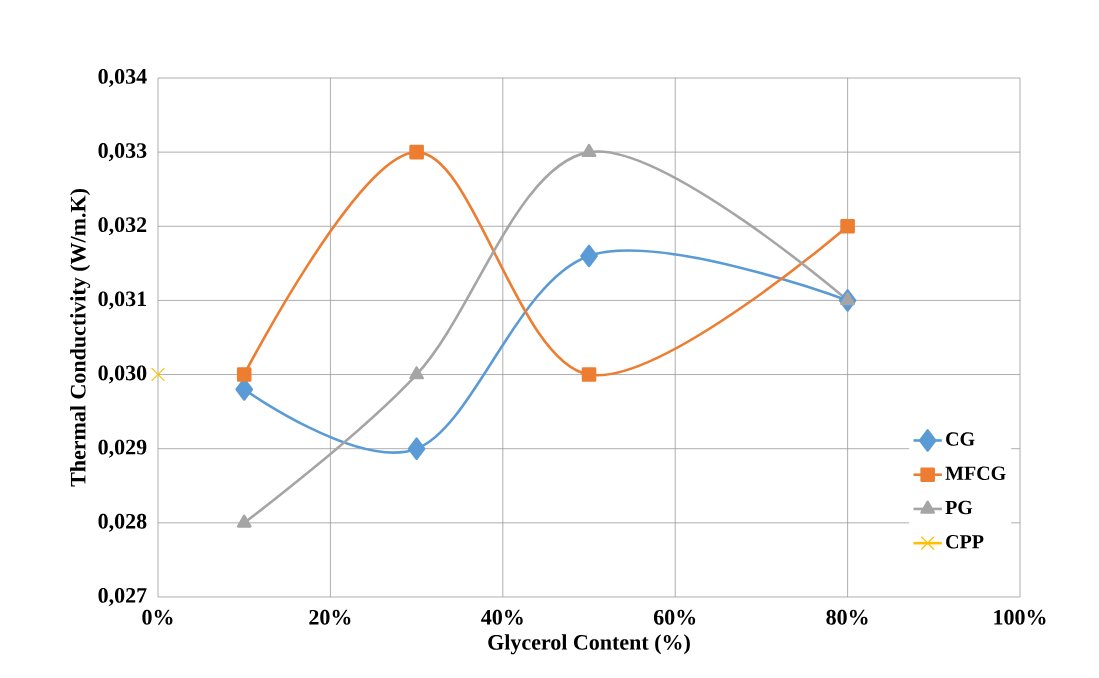 The image size is (1099, 678). I want to click on legend-label: MFCG, so click(975, 473).